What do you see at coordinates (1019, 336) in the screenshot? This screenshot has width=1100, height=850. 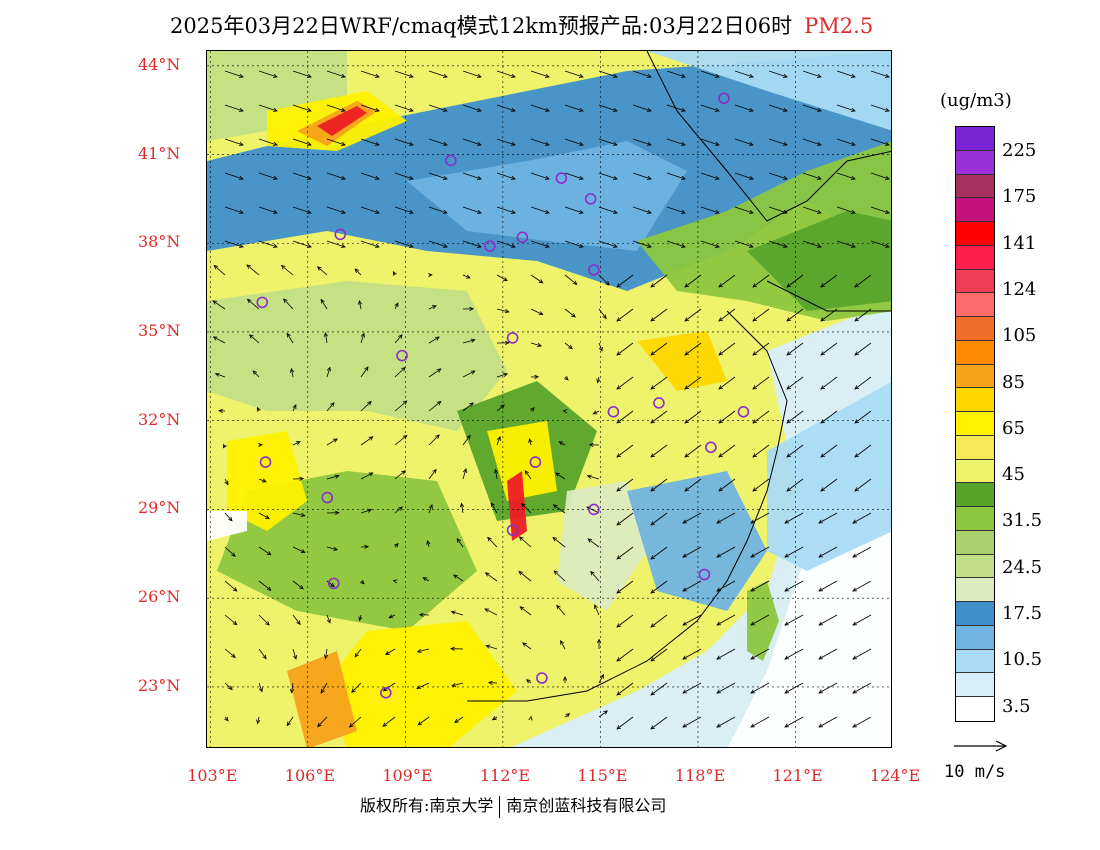 I see `colorbar-label: 105` at bounding box center [1019, 336].